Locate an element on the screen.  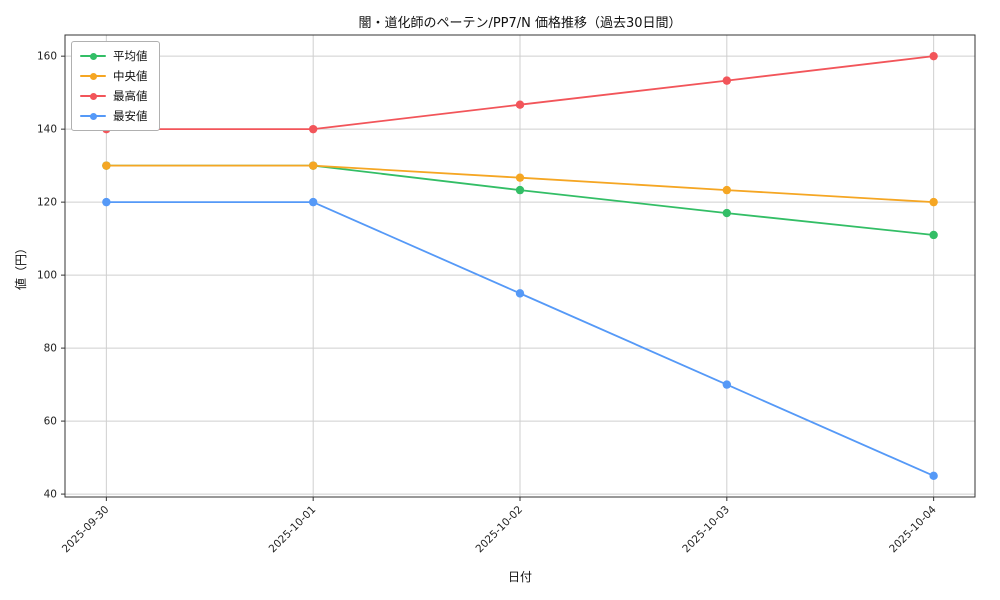
x-tick-label: 2025-09-30 is located at coordinates (86, 530).